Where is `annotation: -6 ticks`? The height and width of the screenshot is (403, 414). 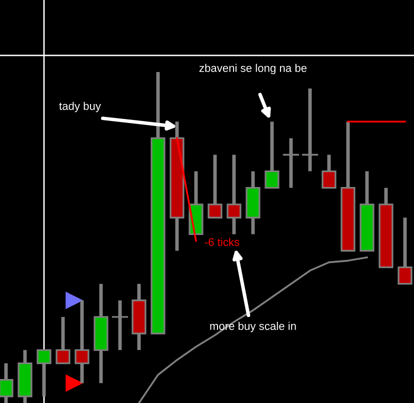 annotation: -6 ticks is located at coordinates (222, 242).